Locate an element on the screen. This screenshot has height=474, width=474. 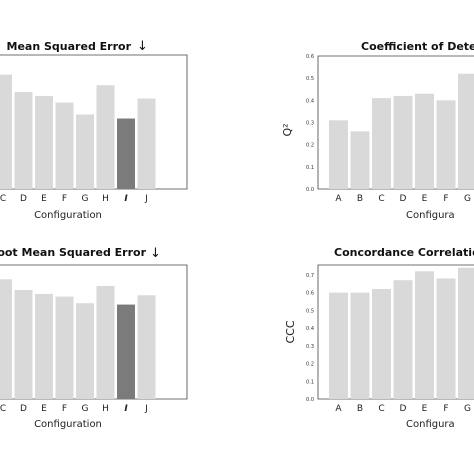
ccc-y-tick-1: 0.1 is located at coordinates (310, 382).